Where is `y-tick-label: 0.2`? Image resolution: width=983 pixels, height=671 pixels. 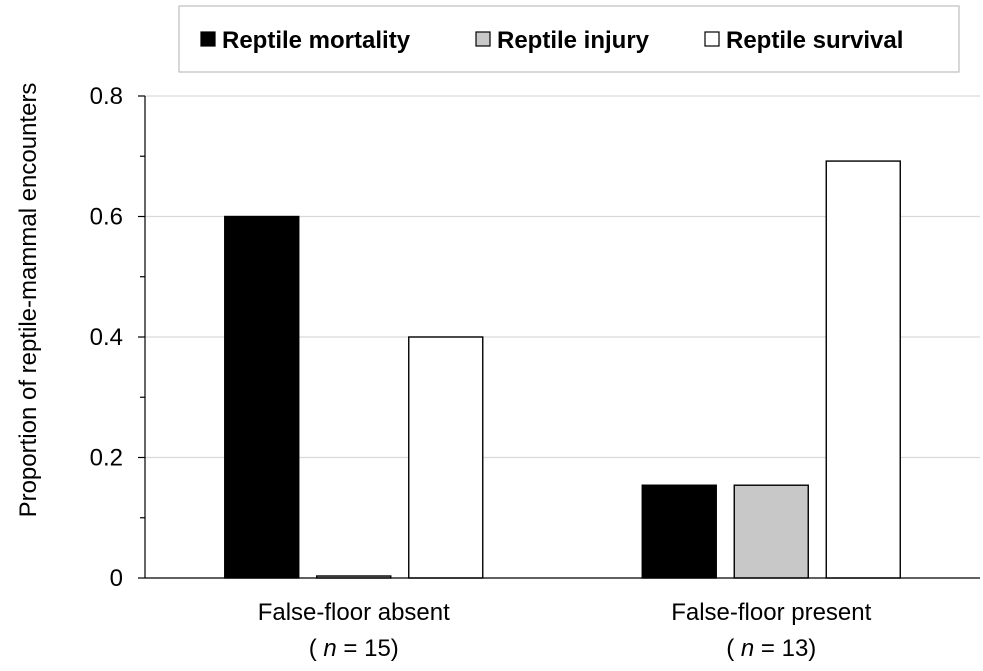
y-tick-label: 0.2 is located at coordinates (106, 458).